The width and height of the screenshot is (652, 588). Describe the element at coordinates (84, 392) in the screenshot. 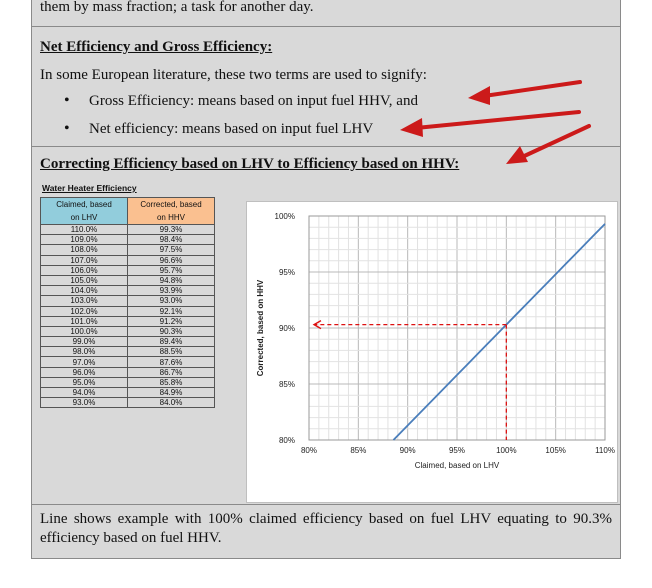

I see `cell-claimed: 94.0%` at that location.